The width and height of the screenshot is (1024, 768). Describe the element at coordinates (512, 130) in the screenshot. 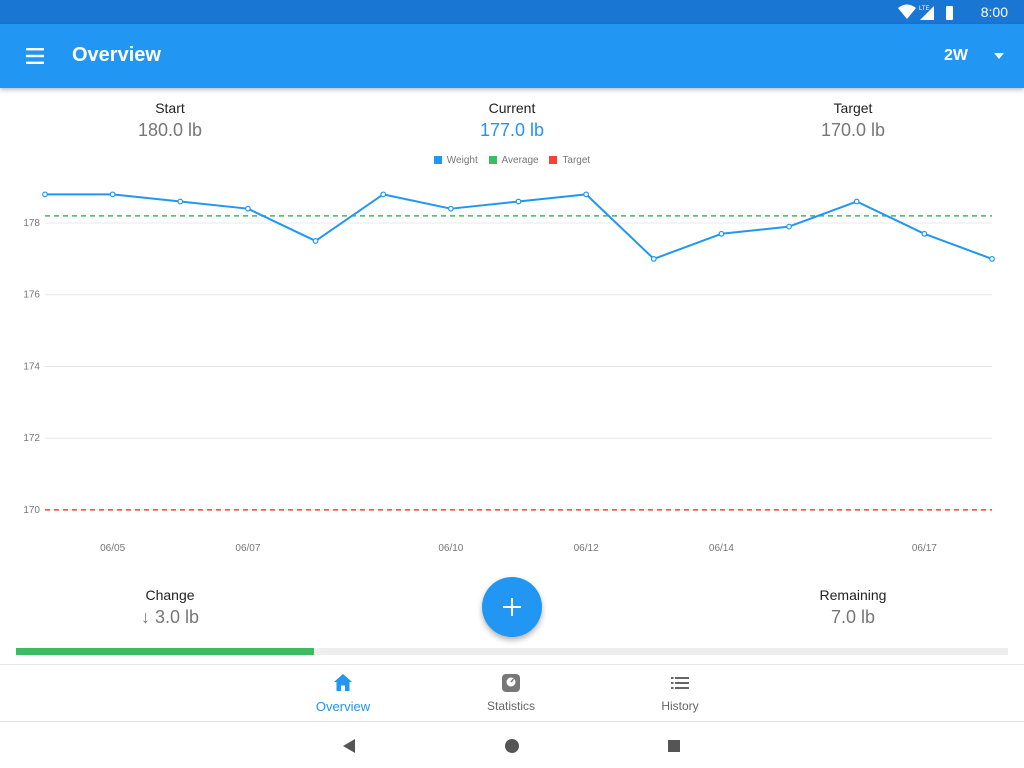

I see `current-value: 177.0 lb` at that location.